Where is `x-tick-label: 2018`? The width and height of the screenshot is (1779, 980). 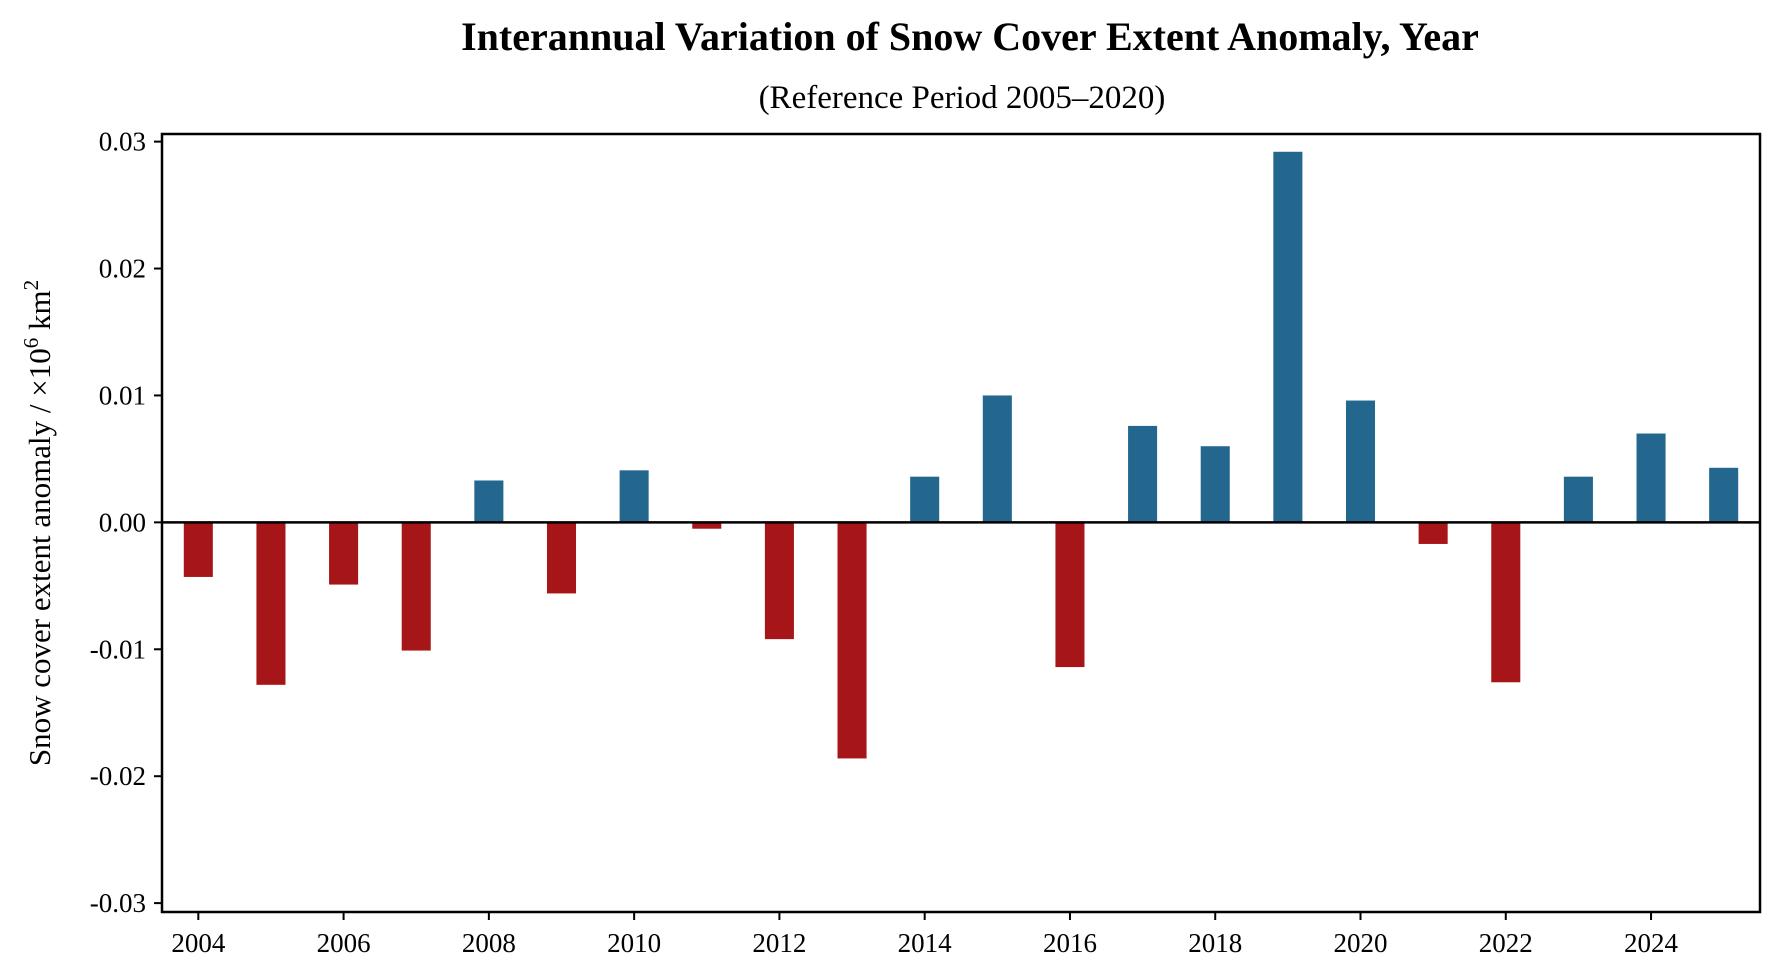 x-tick-label: 2018 is located at coordinates (1215, 943).